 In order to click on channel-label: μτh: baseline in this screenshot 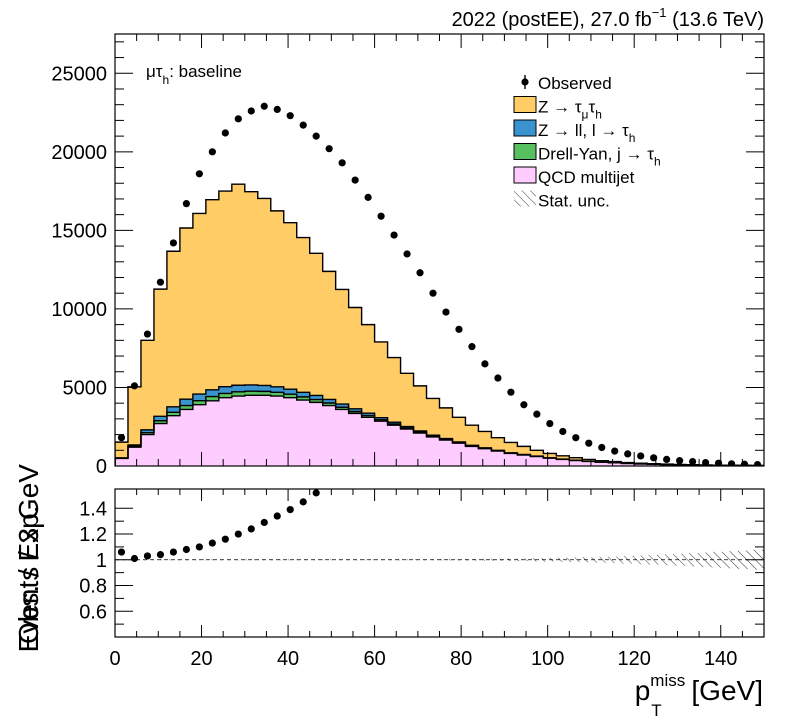, I will do `click(194, 74)`.